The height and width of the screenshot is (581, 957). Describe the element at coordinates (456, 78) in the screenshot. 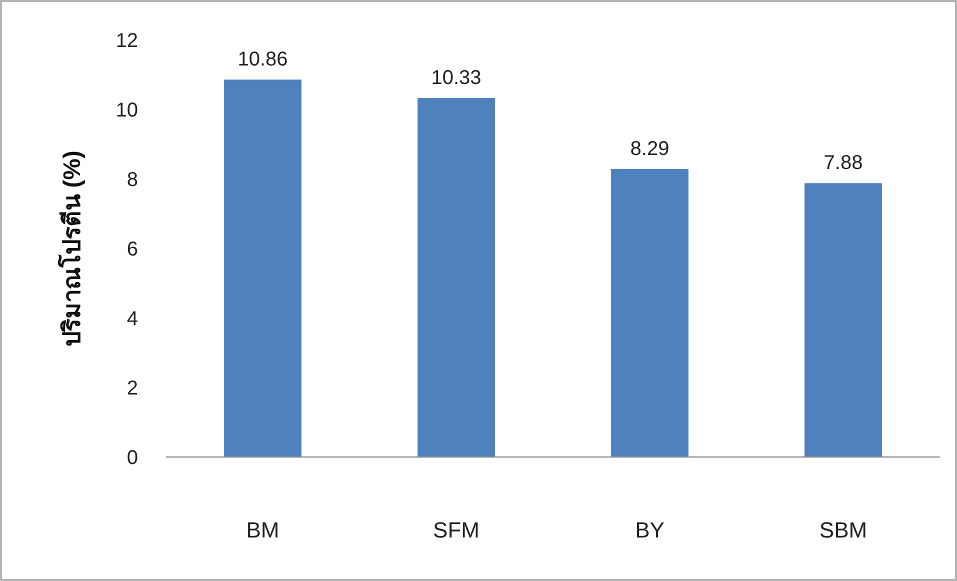

I see `data-label: 10.33` at that location.